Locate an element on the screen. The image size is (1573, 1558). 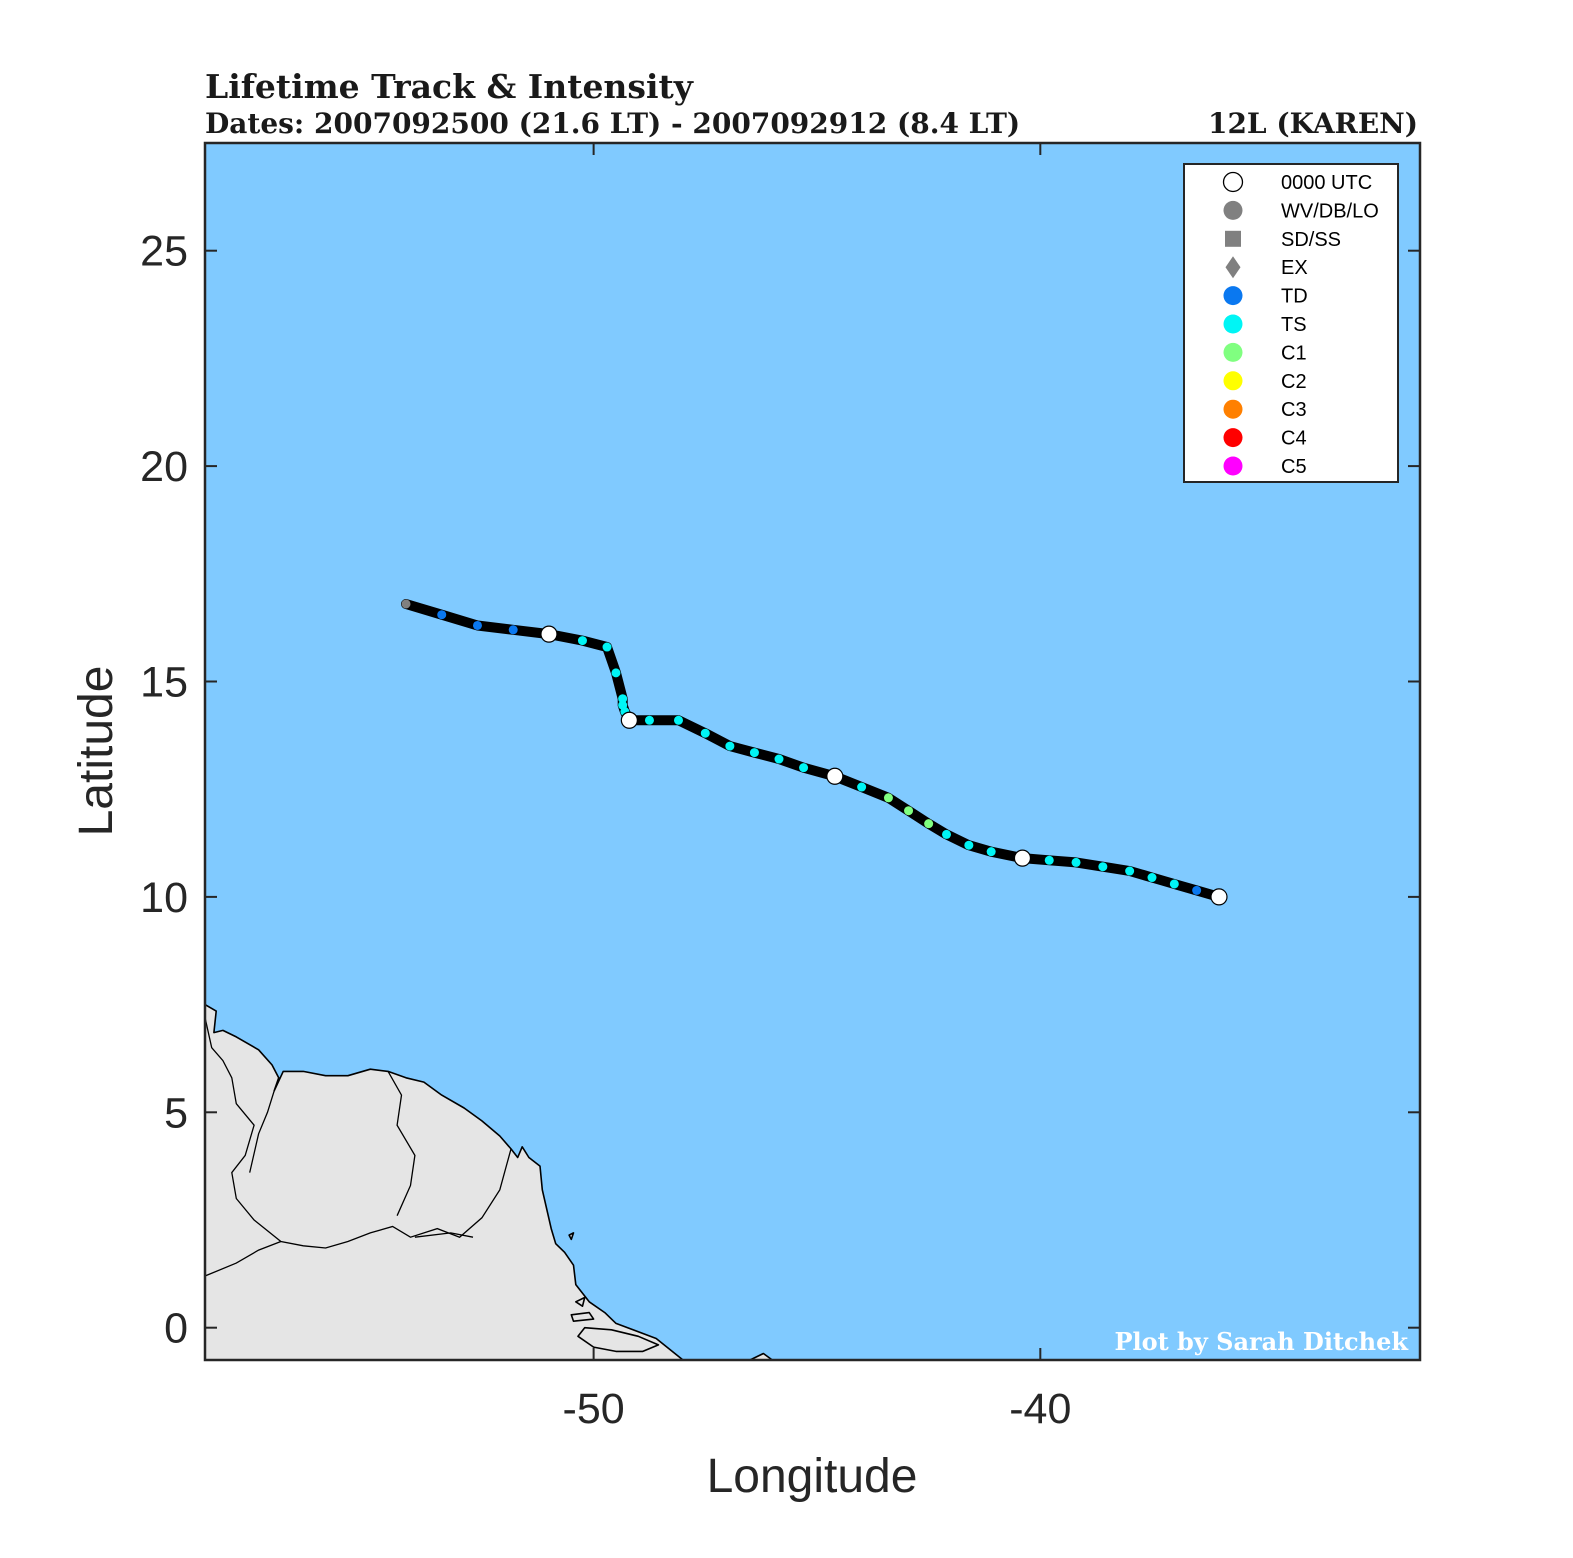
y-tick-label: 25 is located at coordinates (164, 252).